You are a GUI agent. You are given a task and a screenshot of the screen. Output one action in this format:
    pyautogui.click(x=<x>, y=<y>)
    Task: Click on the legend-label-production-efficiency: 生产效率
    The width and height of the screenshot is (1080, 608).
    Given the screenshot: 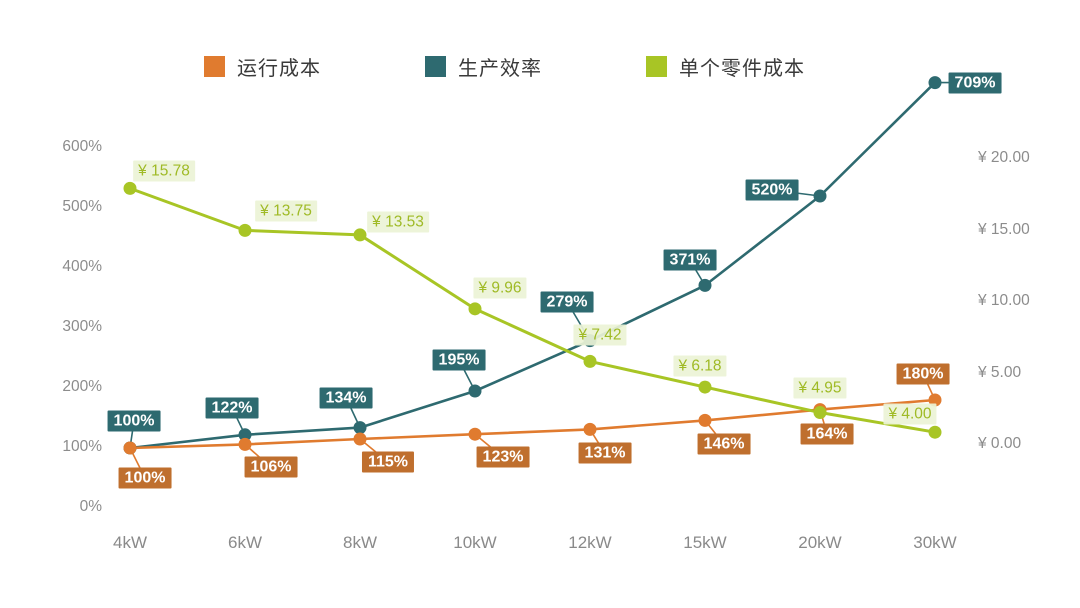 What is the action you would take?
    pyautogui.click(x=500, y=69)
    